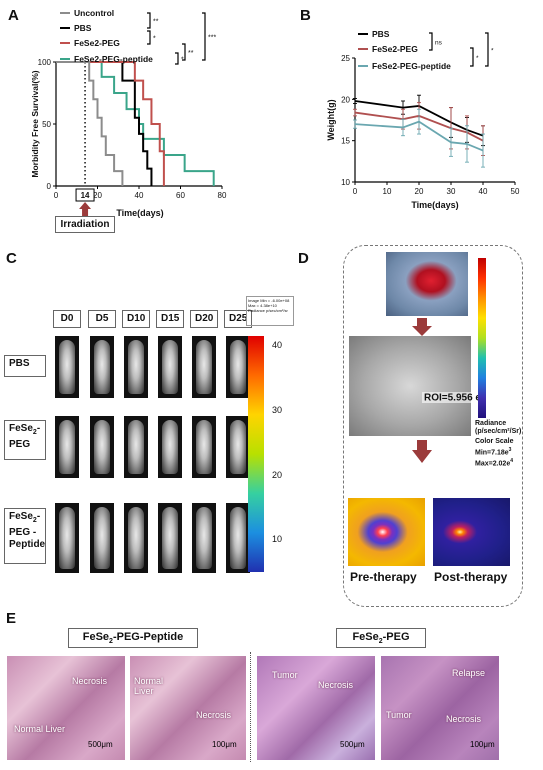 This screenshot has height=770, width=543. Describe the element at coordinates (13, 15) in the screenshot. I see `panel-label-a: A` at that location.